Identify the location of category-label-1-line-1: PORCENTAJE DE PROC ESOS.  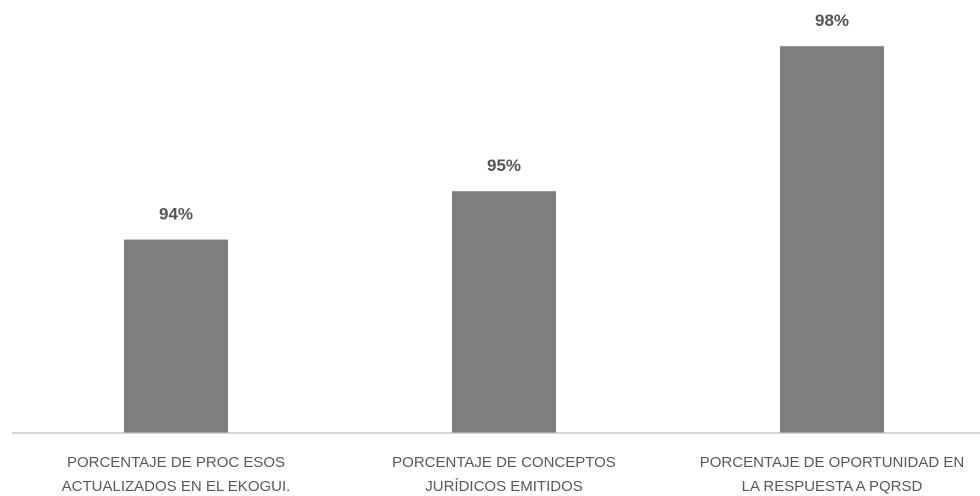
(176, 462).